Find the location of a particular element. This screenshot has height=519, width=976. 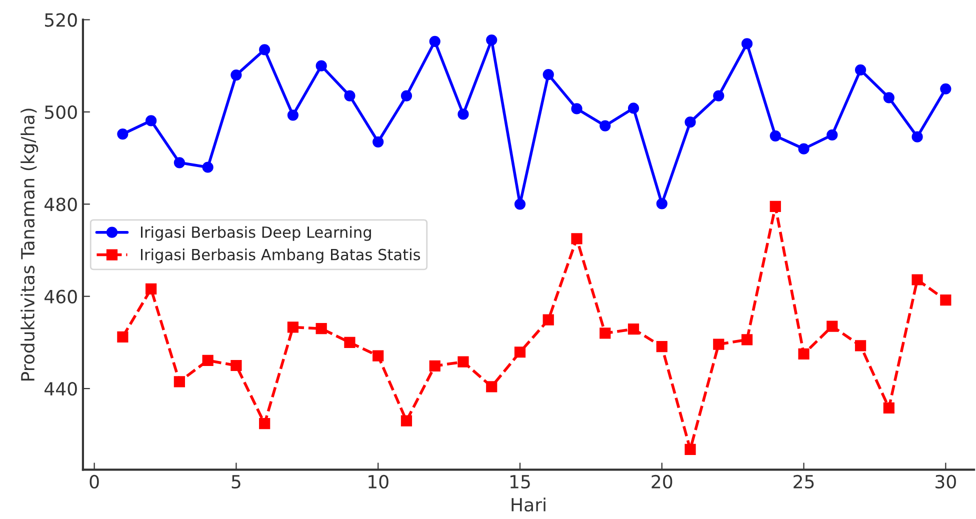

x-tick-label: 20 is located at coordinates (662, 481).